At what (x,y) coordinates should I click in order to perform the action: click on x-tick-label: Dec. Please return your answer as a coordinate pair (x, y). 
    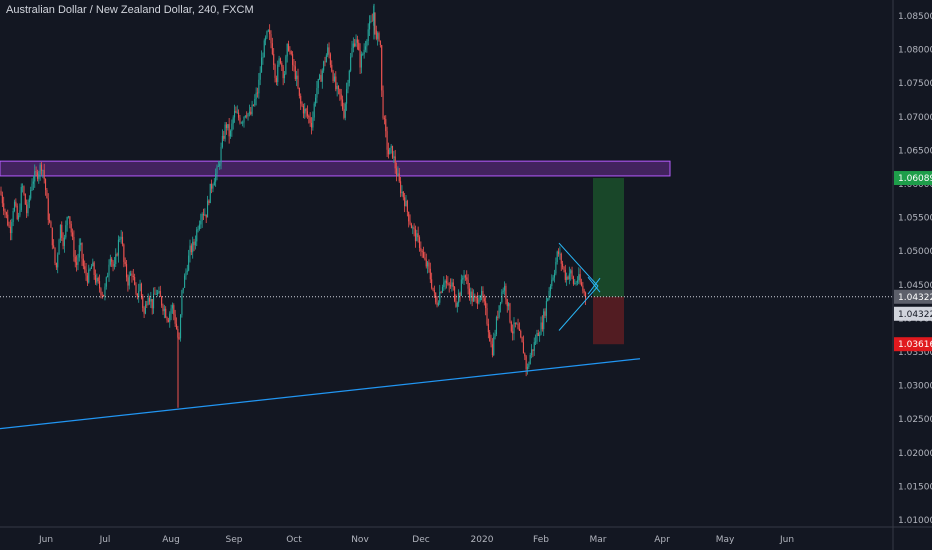
    Looking at the image, I should click on (420, 540).